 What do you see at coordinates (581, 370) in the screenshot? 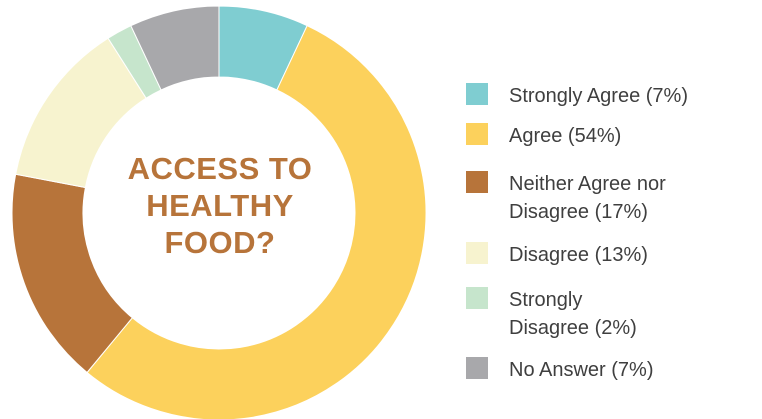
I see `legend-label: No Answer (7%)` at bounding box center [581, 370].